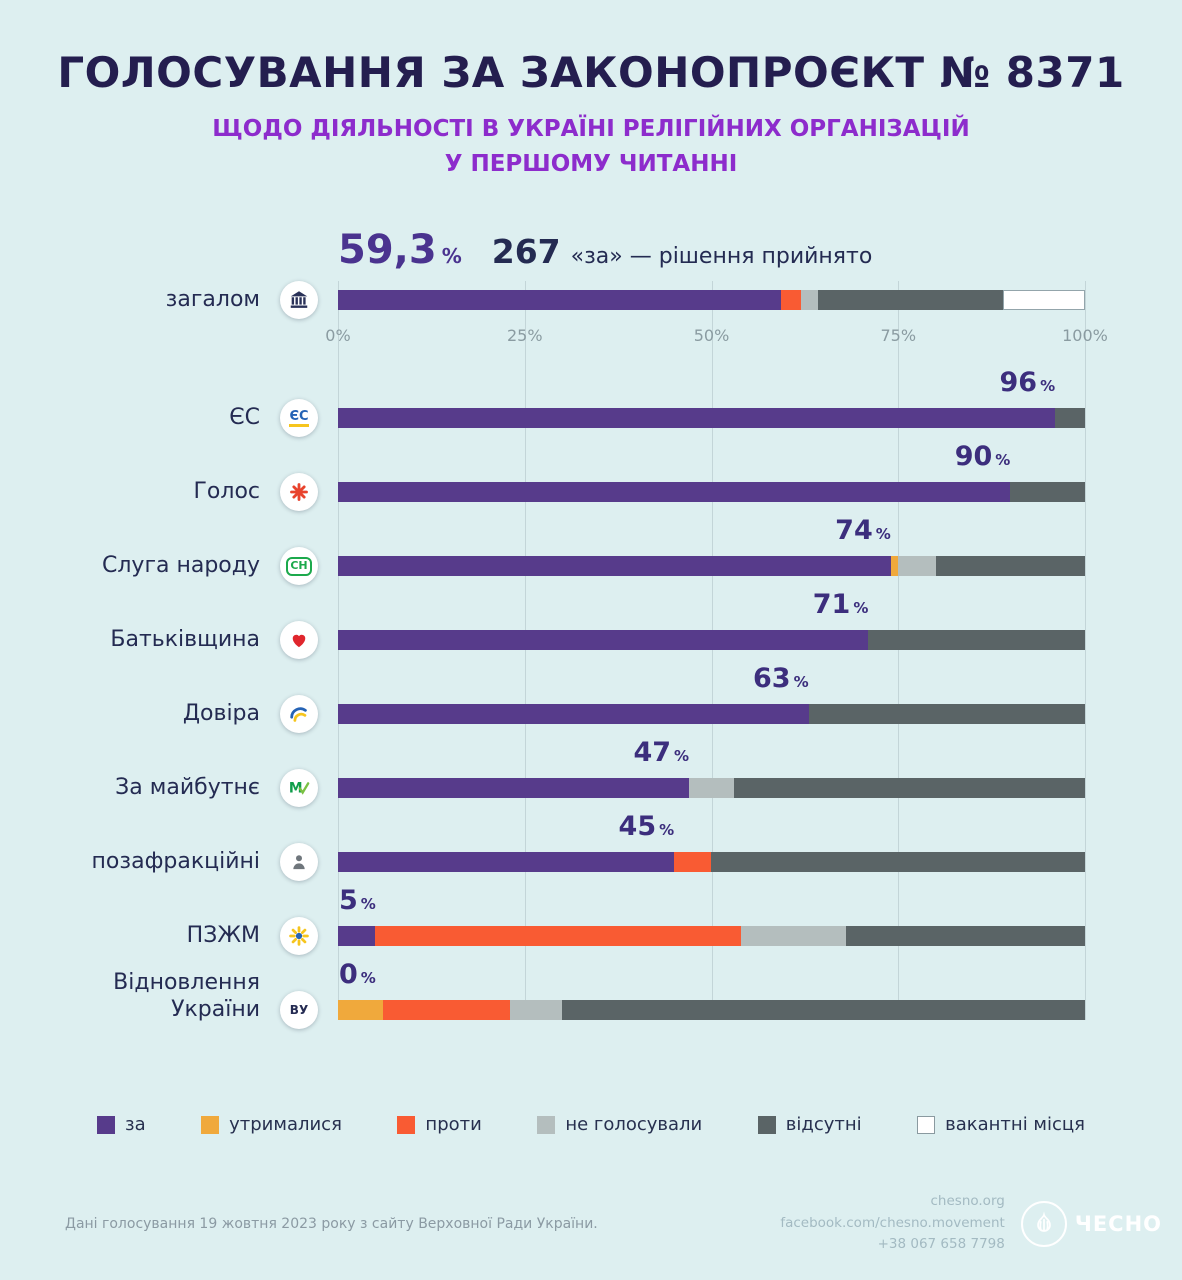 Image resolution: width=1182 pixels, height=1280 pixels. I want to click on bar-track: 63%, so click(711, 694).